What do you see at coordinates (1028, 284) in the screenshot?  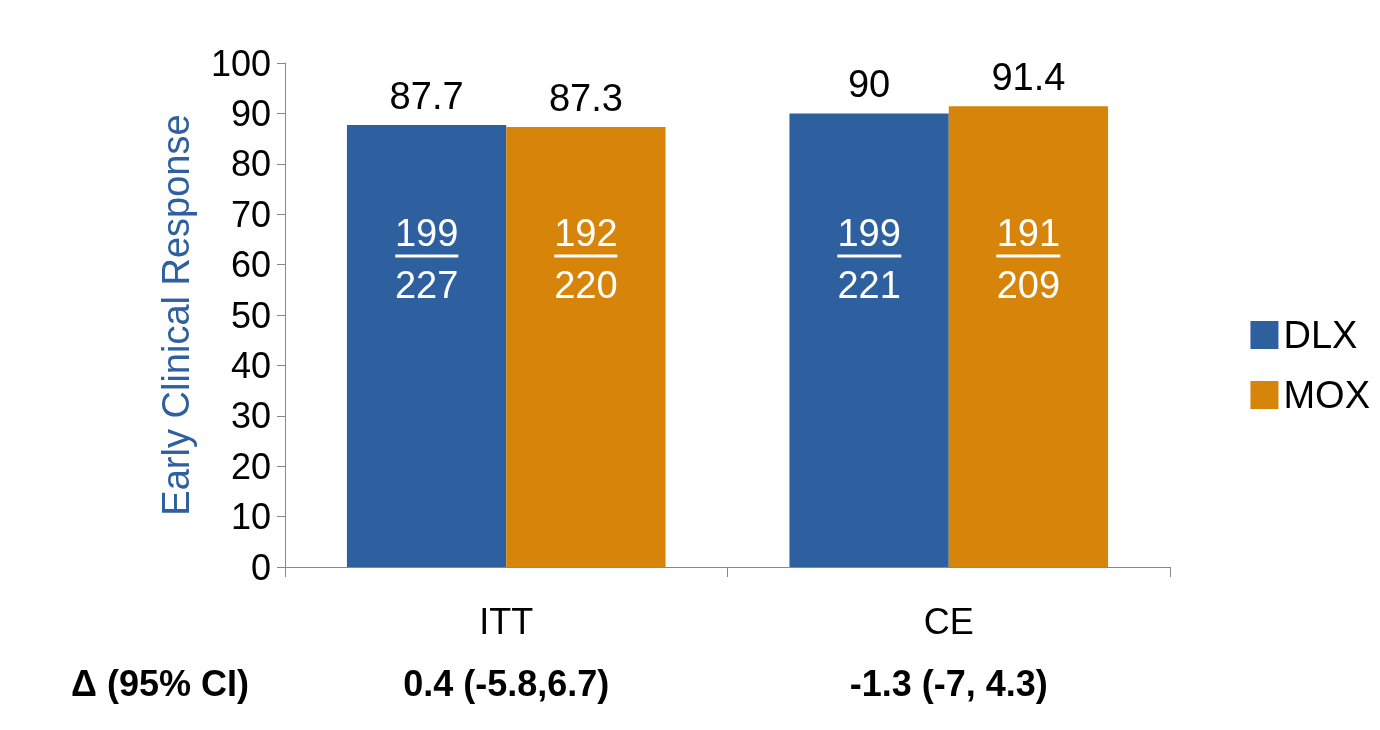 I see `annotation: 209` at bounding box center [1028, 284].